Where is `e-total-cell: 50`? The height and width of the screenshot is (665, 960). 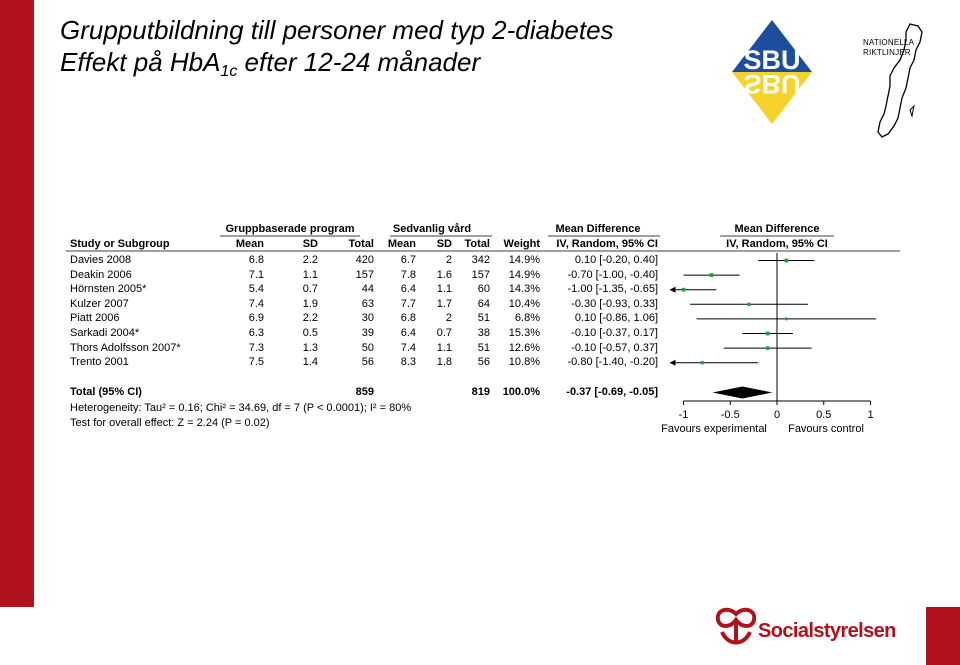 e-total-cell: 50 is located at coordinates (367, 347).